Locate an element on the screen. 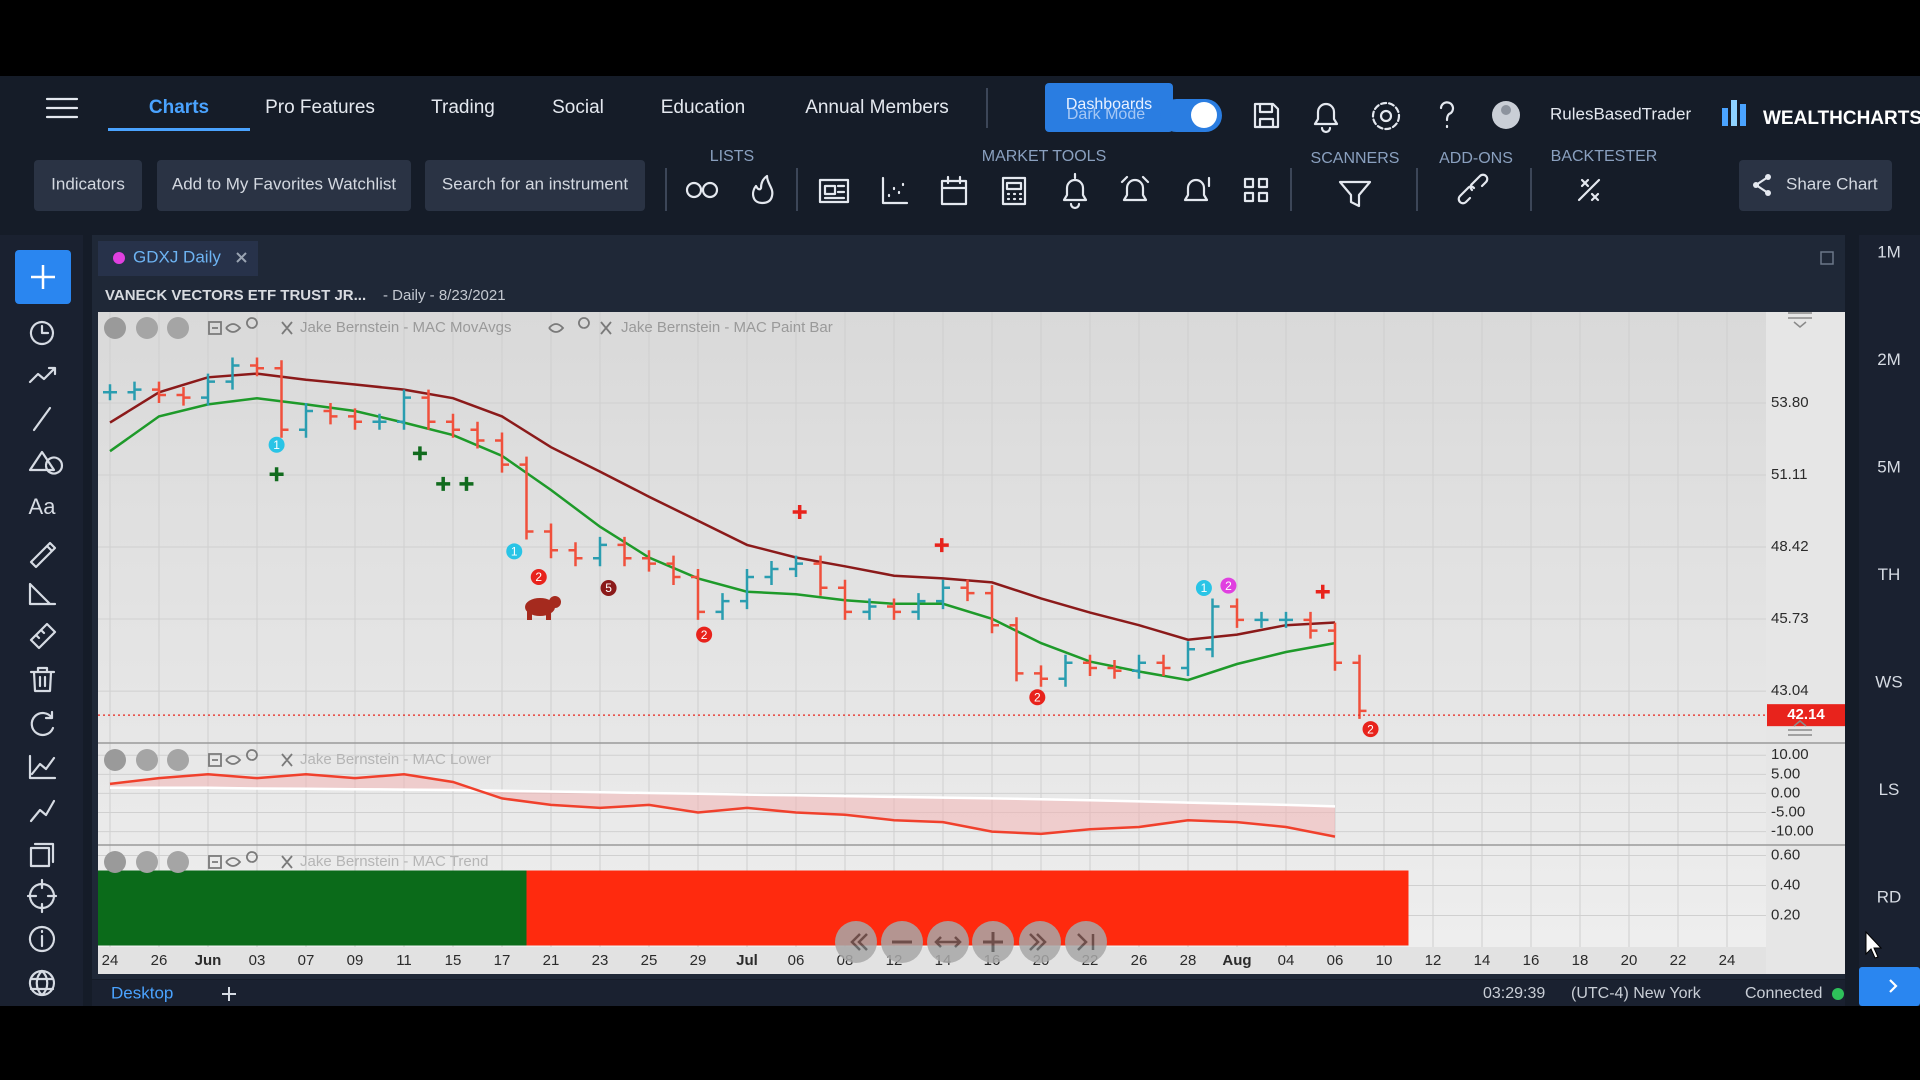 Image resolution: width=1920 pixels, height=1080 pixels. lower-pane-controls is located at coordinates (198, 760).